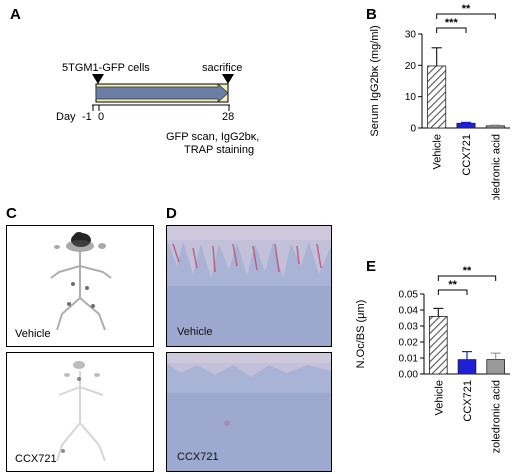  What do you see at coordinates (198, 457) in the screenshot?
I see `histology-ccx721-label: CCX721` at bounding box center [198, 457].